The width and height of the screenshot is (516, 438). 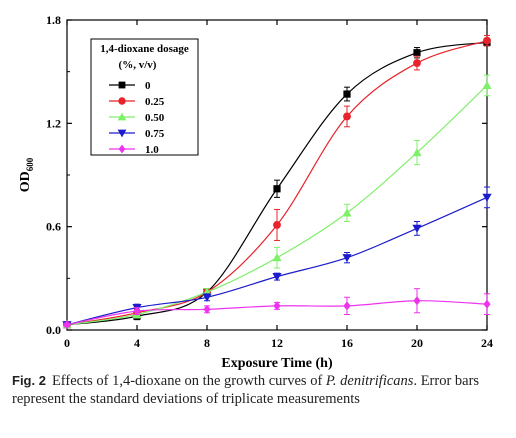 What do you see at coordinates (137, 102) in the screenshot?
I see `legend-item-0-25: 0.25` at bounding box center [137, 102].